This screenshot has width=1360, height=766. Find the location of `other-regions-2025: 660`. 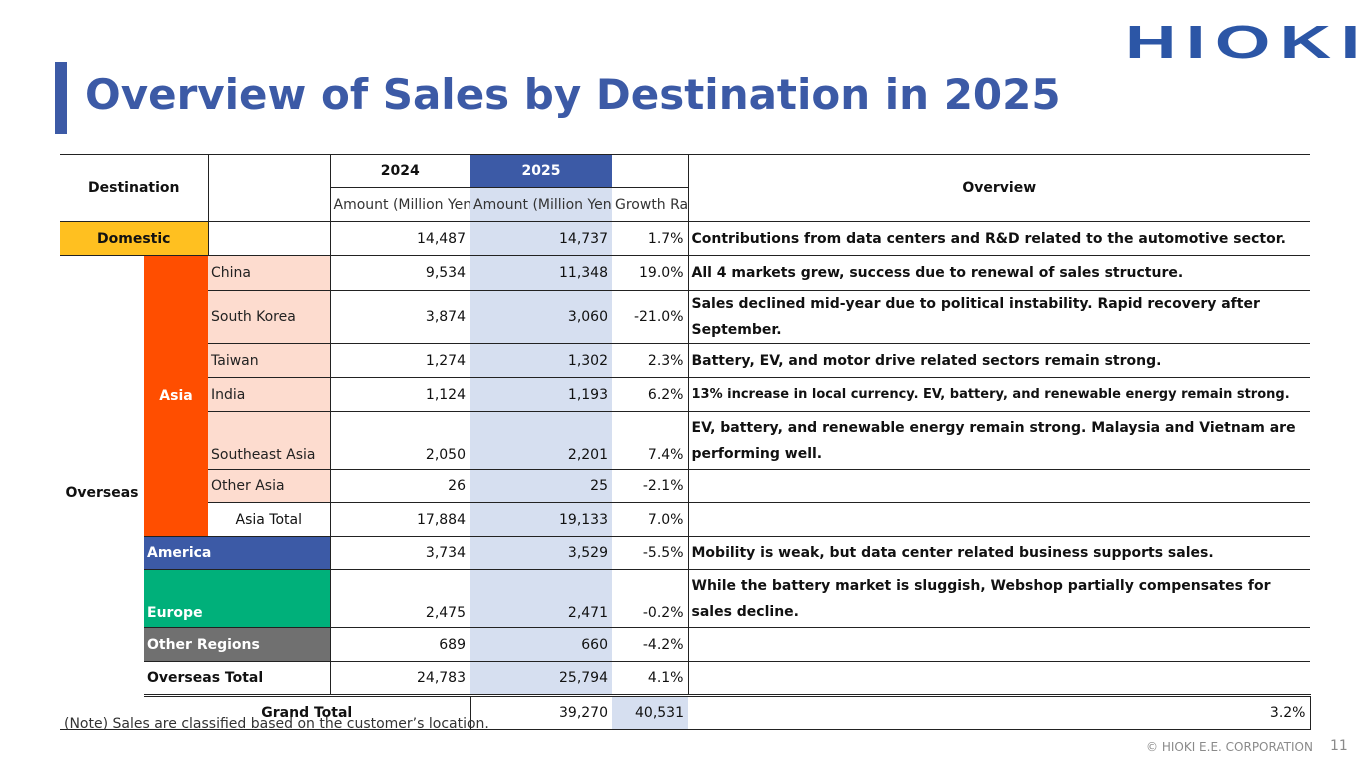

other-regions-2025: 660 is located at coordinates (541, 644).